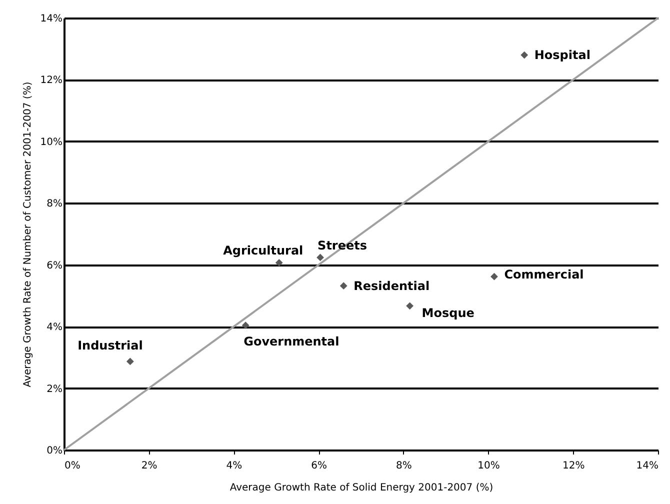 The image size is (670, 504). Describe the element at coordinates (342, 245) in the screenshot. I see `annotation: Streets` at that location.